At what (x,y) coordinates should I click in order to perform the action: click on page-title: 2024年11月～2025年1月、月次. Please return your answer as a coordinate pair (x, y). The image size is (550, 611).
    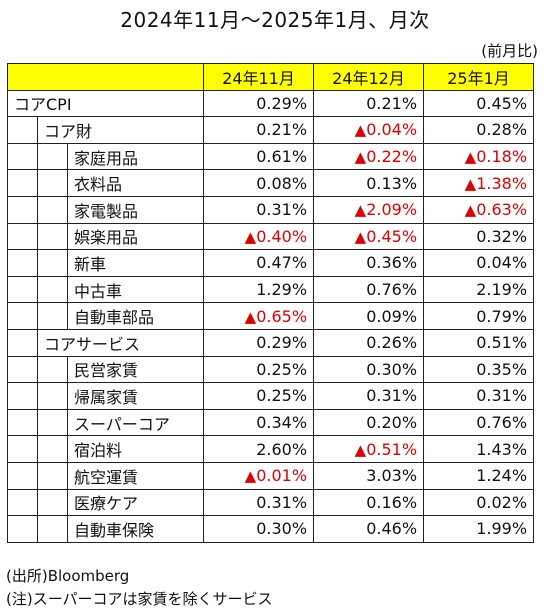
    Looking at the image, I should click on (275, 20).